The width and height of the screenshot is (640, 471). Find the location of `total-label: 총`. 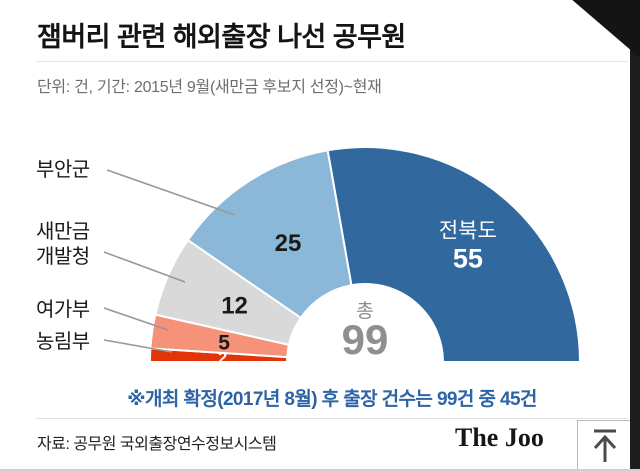

total-label: 총 is located at coordinates (364, 311).